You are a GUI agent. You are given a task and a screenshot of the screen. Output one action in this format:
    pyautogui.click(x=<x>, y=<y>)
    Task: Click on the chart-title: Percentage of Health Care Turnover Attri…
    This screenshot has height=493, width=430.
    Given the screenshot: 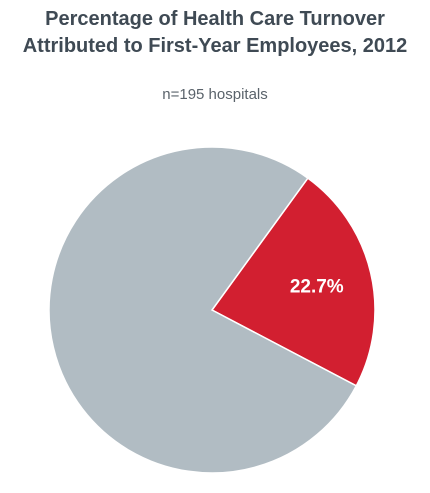 What is the action you would take?
    pyautogui.click(x=215, y=33)
    